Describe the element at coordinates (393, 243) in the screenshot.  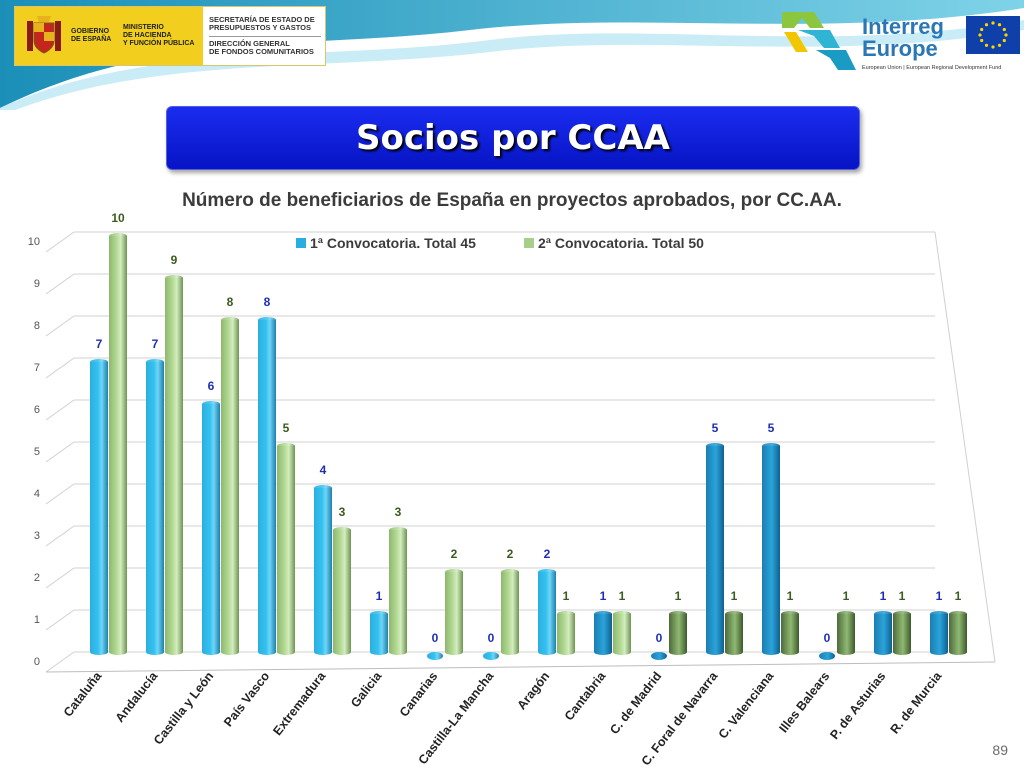
I see `legend-label: 1ª Convocatoria. Total 45` at that location.